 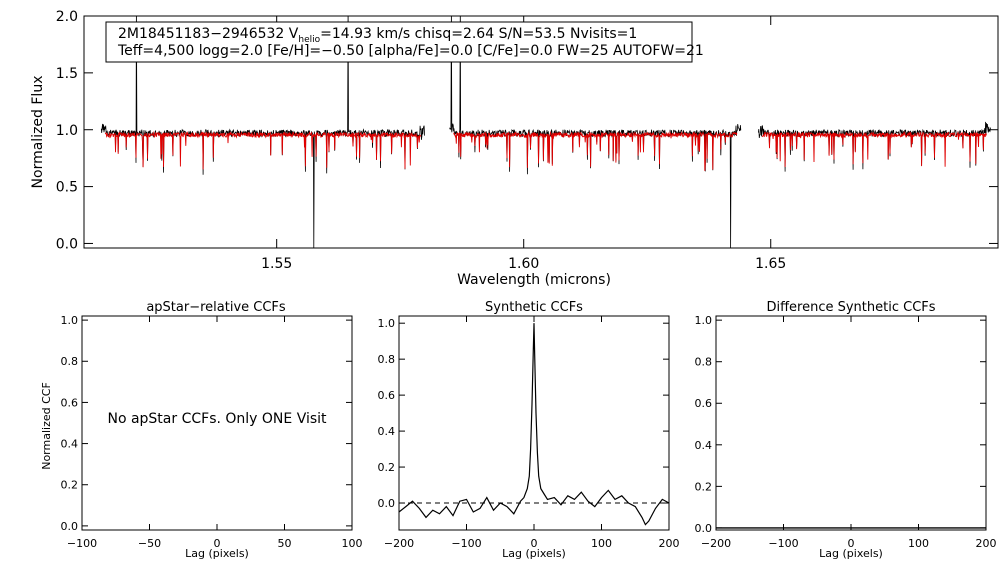 I want to click on observed-spectrum-line, so click(x=874, y=146).